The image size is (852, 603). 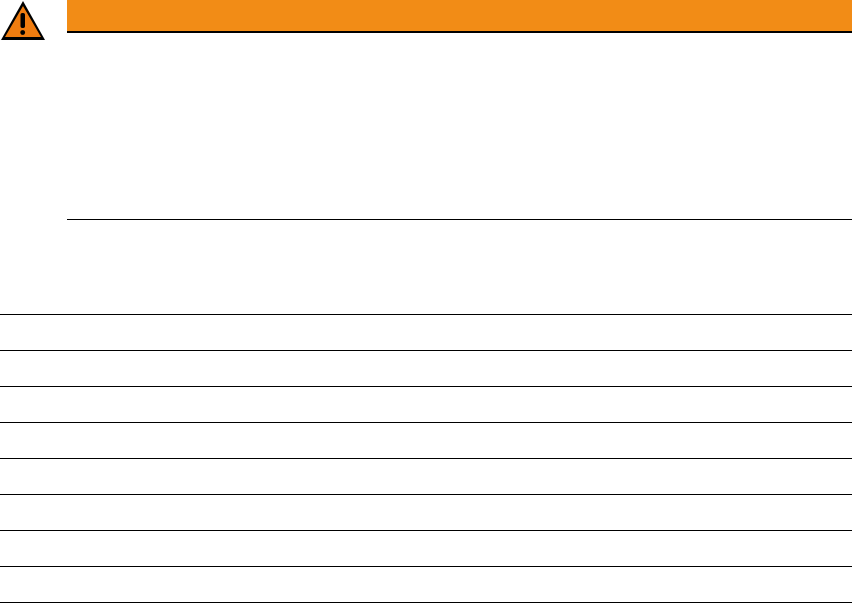 I want to click on warning-header-bar, so click(x=459, y=16).